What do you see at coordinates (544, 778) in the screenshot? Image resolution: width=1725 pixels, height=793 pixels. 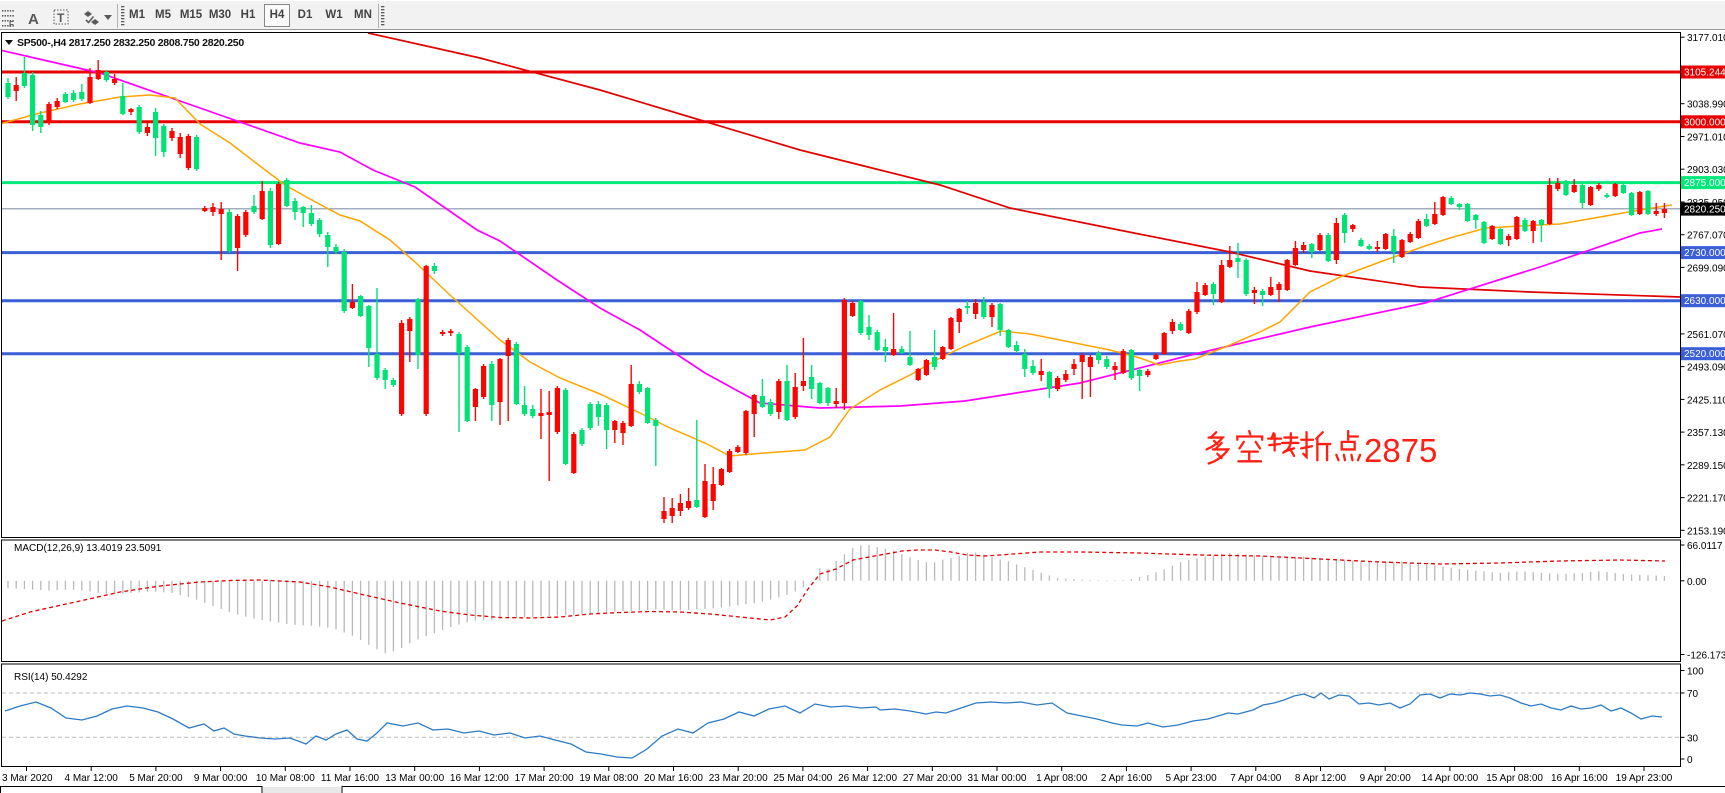 I see `svg-text: 17 Mar 20:00` at bounding box center [544, 778].